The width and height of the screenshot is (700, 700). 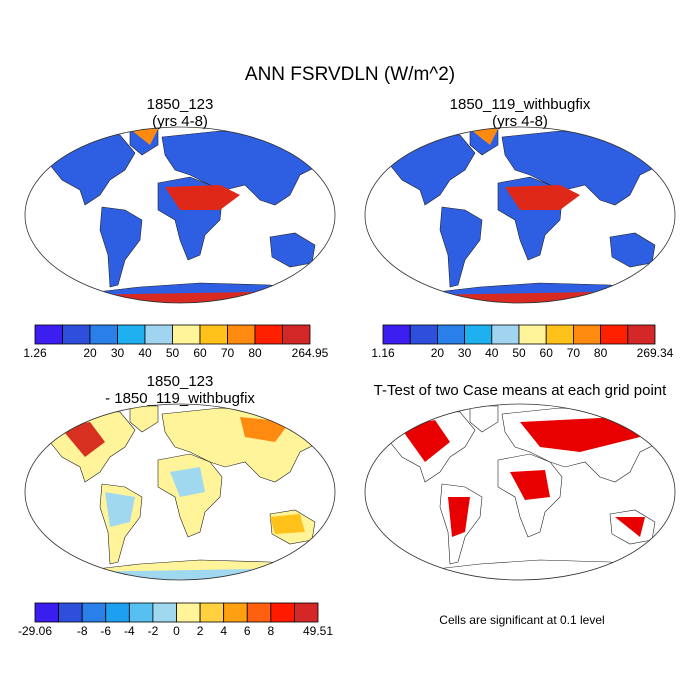 What do you see at coordinates (521, 620) in the screenshot?
I see `note: Cells are significant at 0.1 level` at bounding box center [521, 620].